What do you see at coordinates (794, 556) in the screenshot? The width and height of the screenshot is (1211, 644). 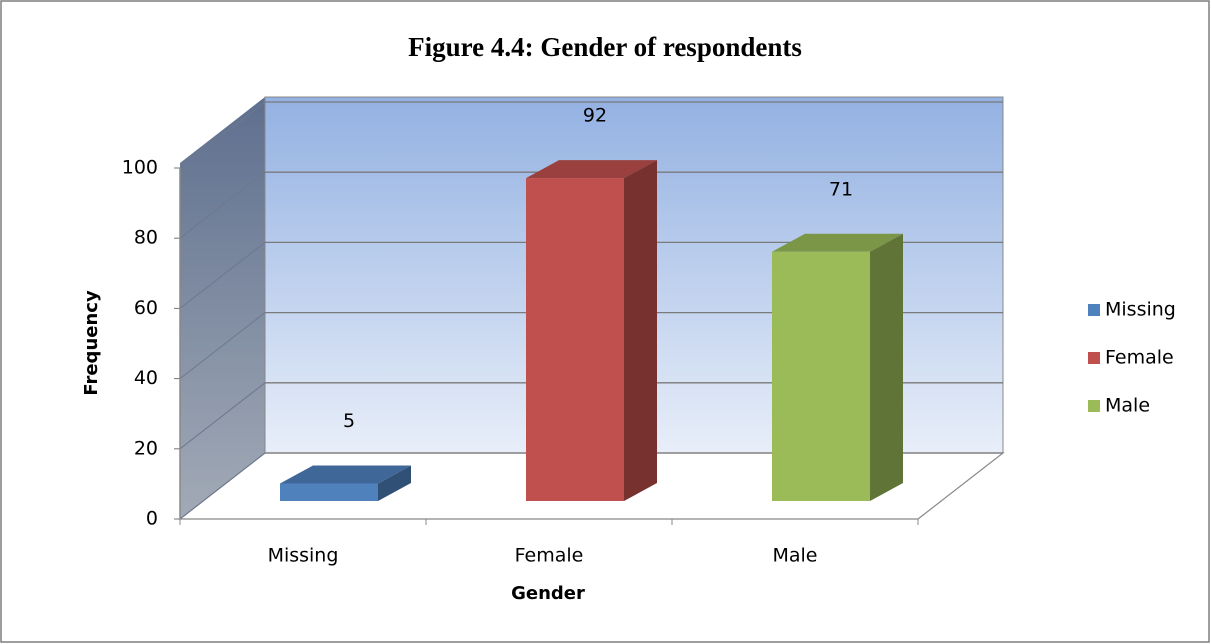 I see `x-tick-label: Male` at bounding box center [794, 556].